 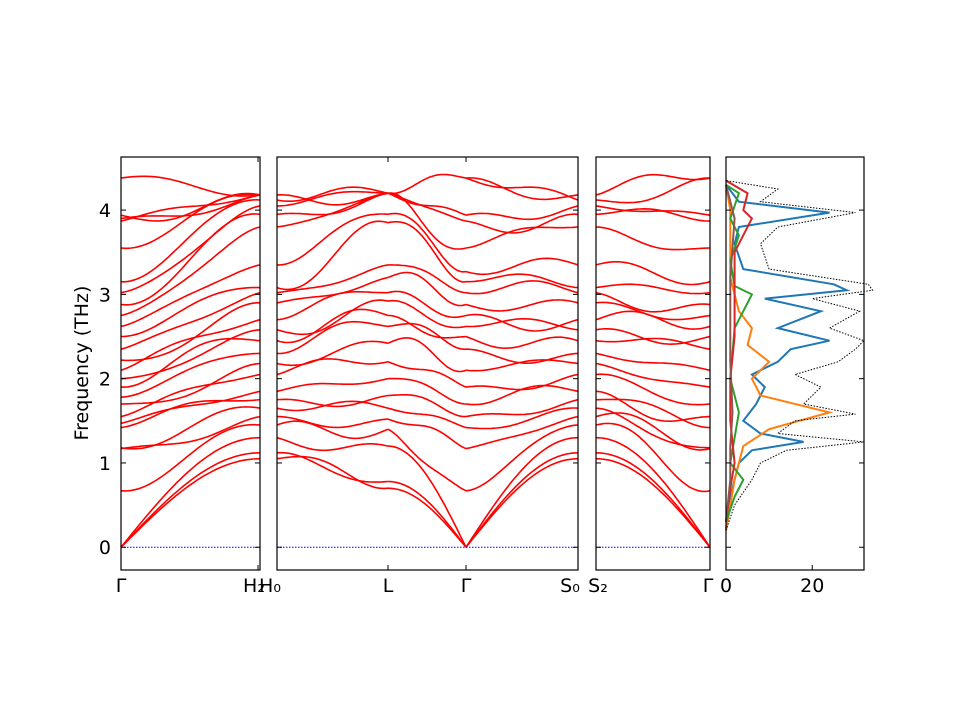 I want to click on x-tick-label: 20, so click(x=812, y=586).